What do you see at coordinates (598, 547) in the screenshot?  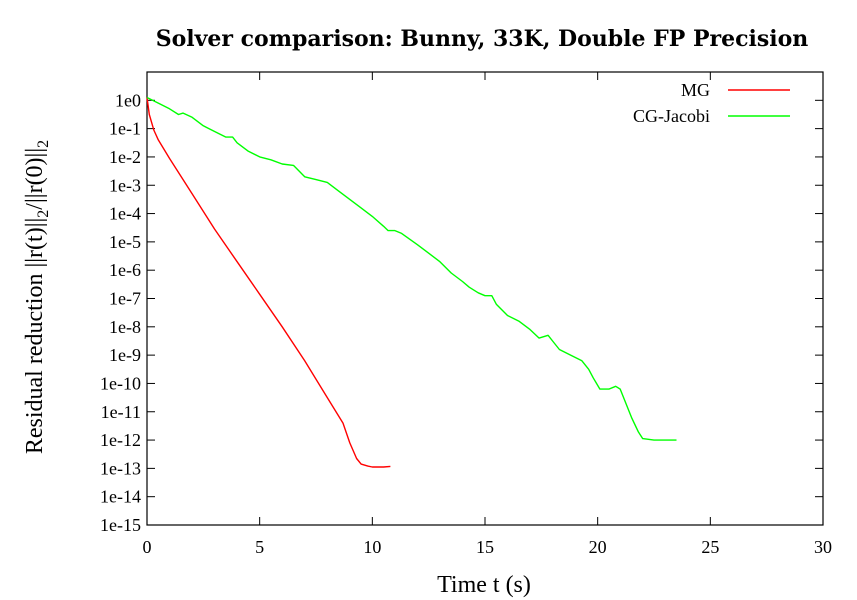 I see `x-tick-label: 20` at bounding box center [598, 547].